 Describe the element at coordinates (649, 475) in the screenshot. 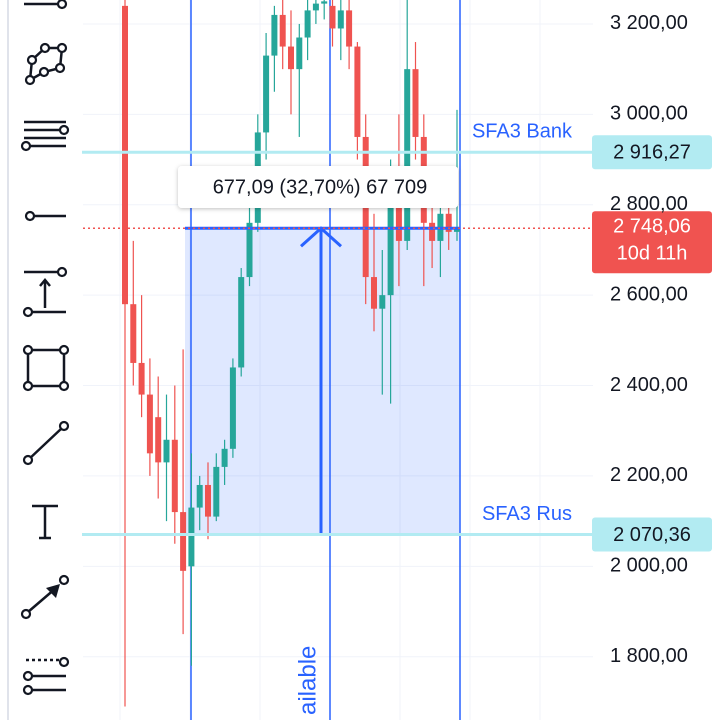

I see `y-tick-label: 2 200,00` at that location.